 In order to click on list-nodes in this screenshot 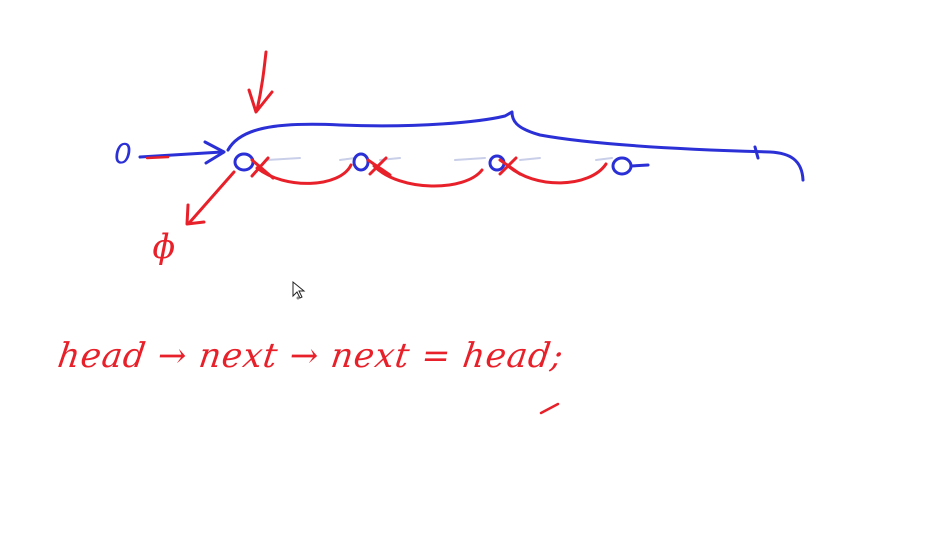, I will do `click(441, 164)`.